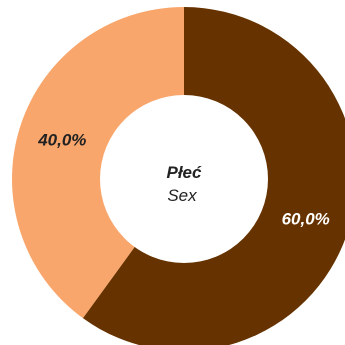 The width and height of the screenshot is (345, 345). Describe the element at coordinates (182, 195) in the screenshot. I see `chart-subtitle: Sex` at that location.